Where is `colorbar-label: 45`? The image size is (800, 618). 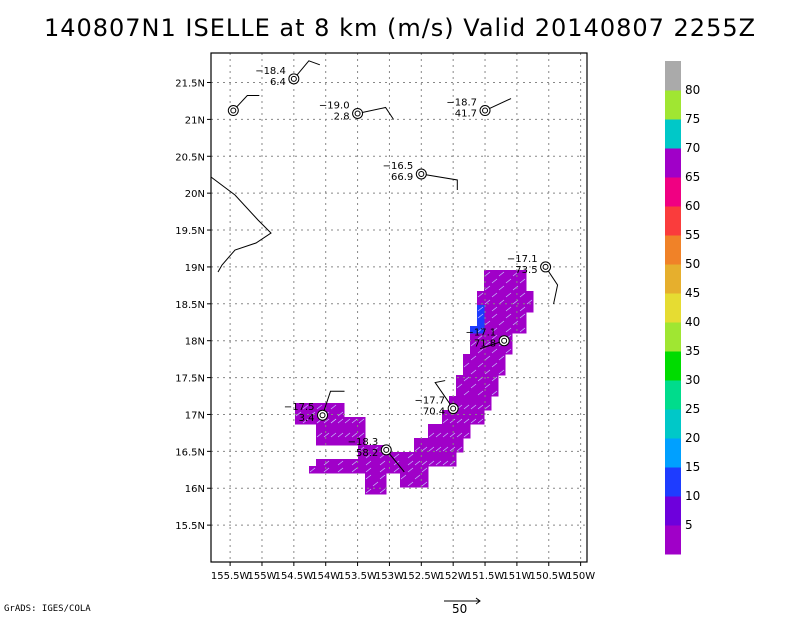
colorbar-label: 45 is located at coordinates (692, 293).